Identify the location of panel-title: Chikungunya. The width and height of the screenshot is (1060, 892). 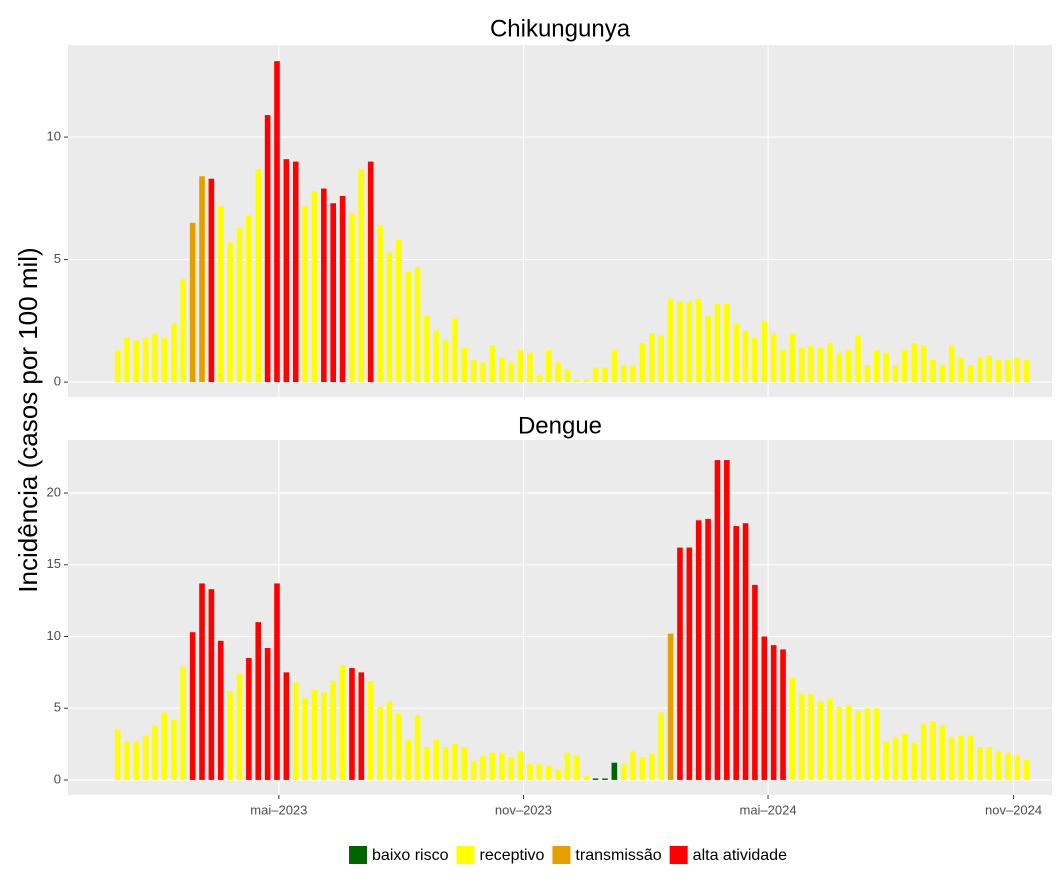
(560, 28).